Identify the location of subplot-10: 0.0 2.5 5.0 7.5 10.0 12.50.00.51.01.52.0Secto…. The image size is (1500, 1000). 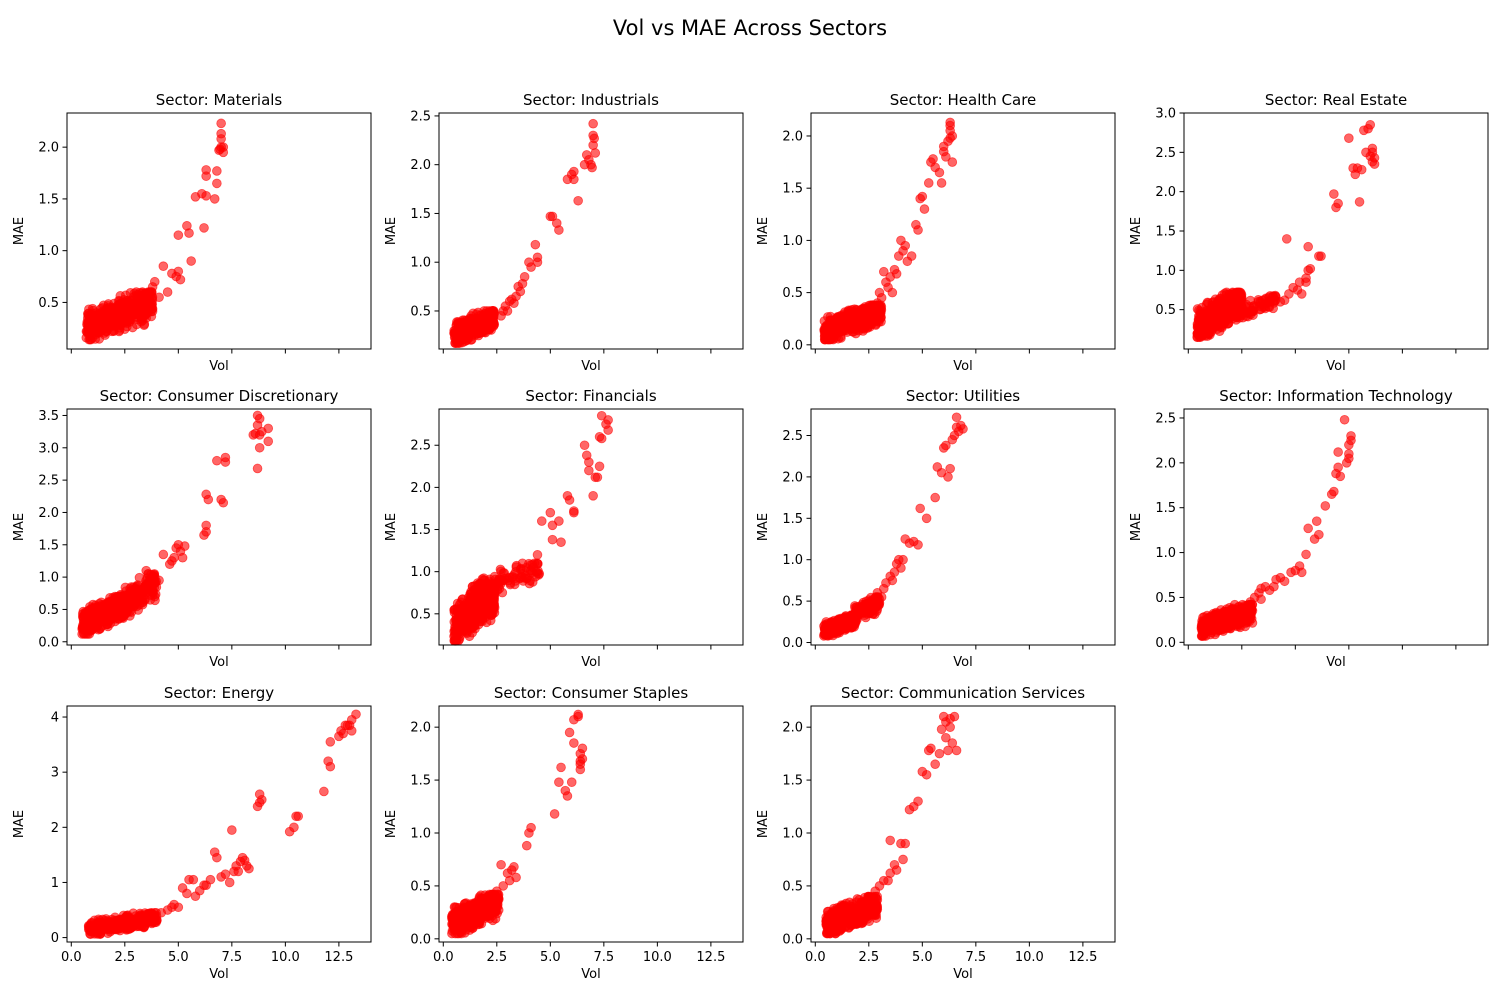
(564, 833).